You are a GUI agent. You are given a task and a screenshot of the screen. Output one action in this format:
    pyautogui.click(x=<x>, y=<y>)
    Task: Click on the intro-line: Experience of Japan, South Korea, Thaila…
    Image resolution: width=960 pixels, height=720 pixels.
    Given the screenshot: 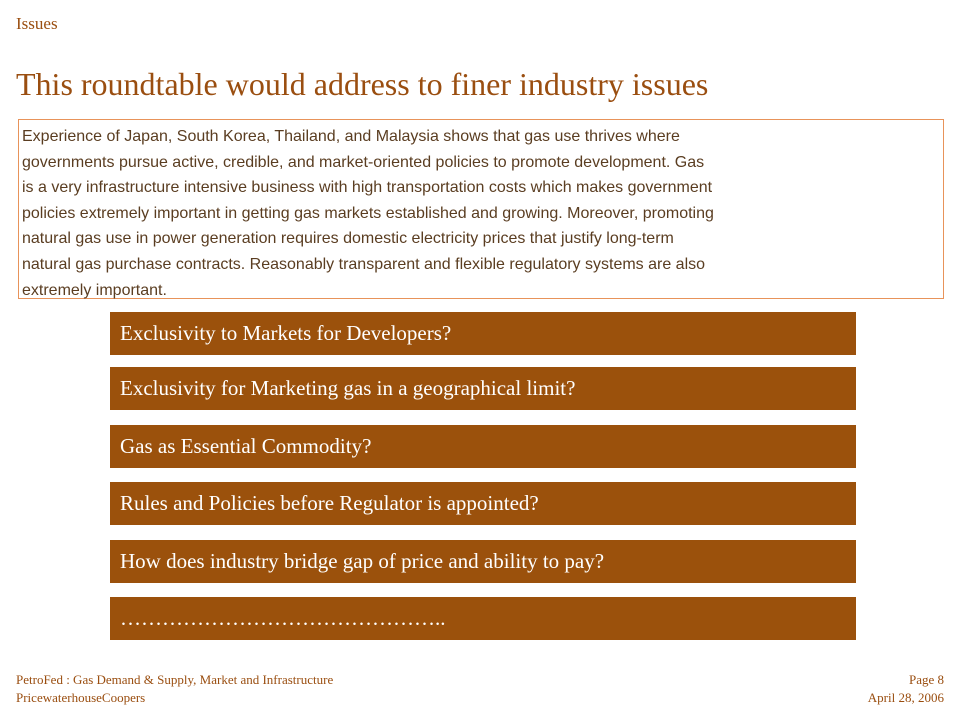 What is the action you would take?
    pyautogui.click(x=351, y=136)
    